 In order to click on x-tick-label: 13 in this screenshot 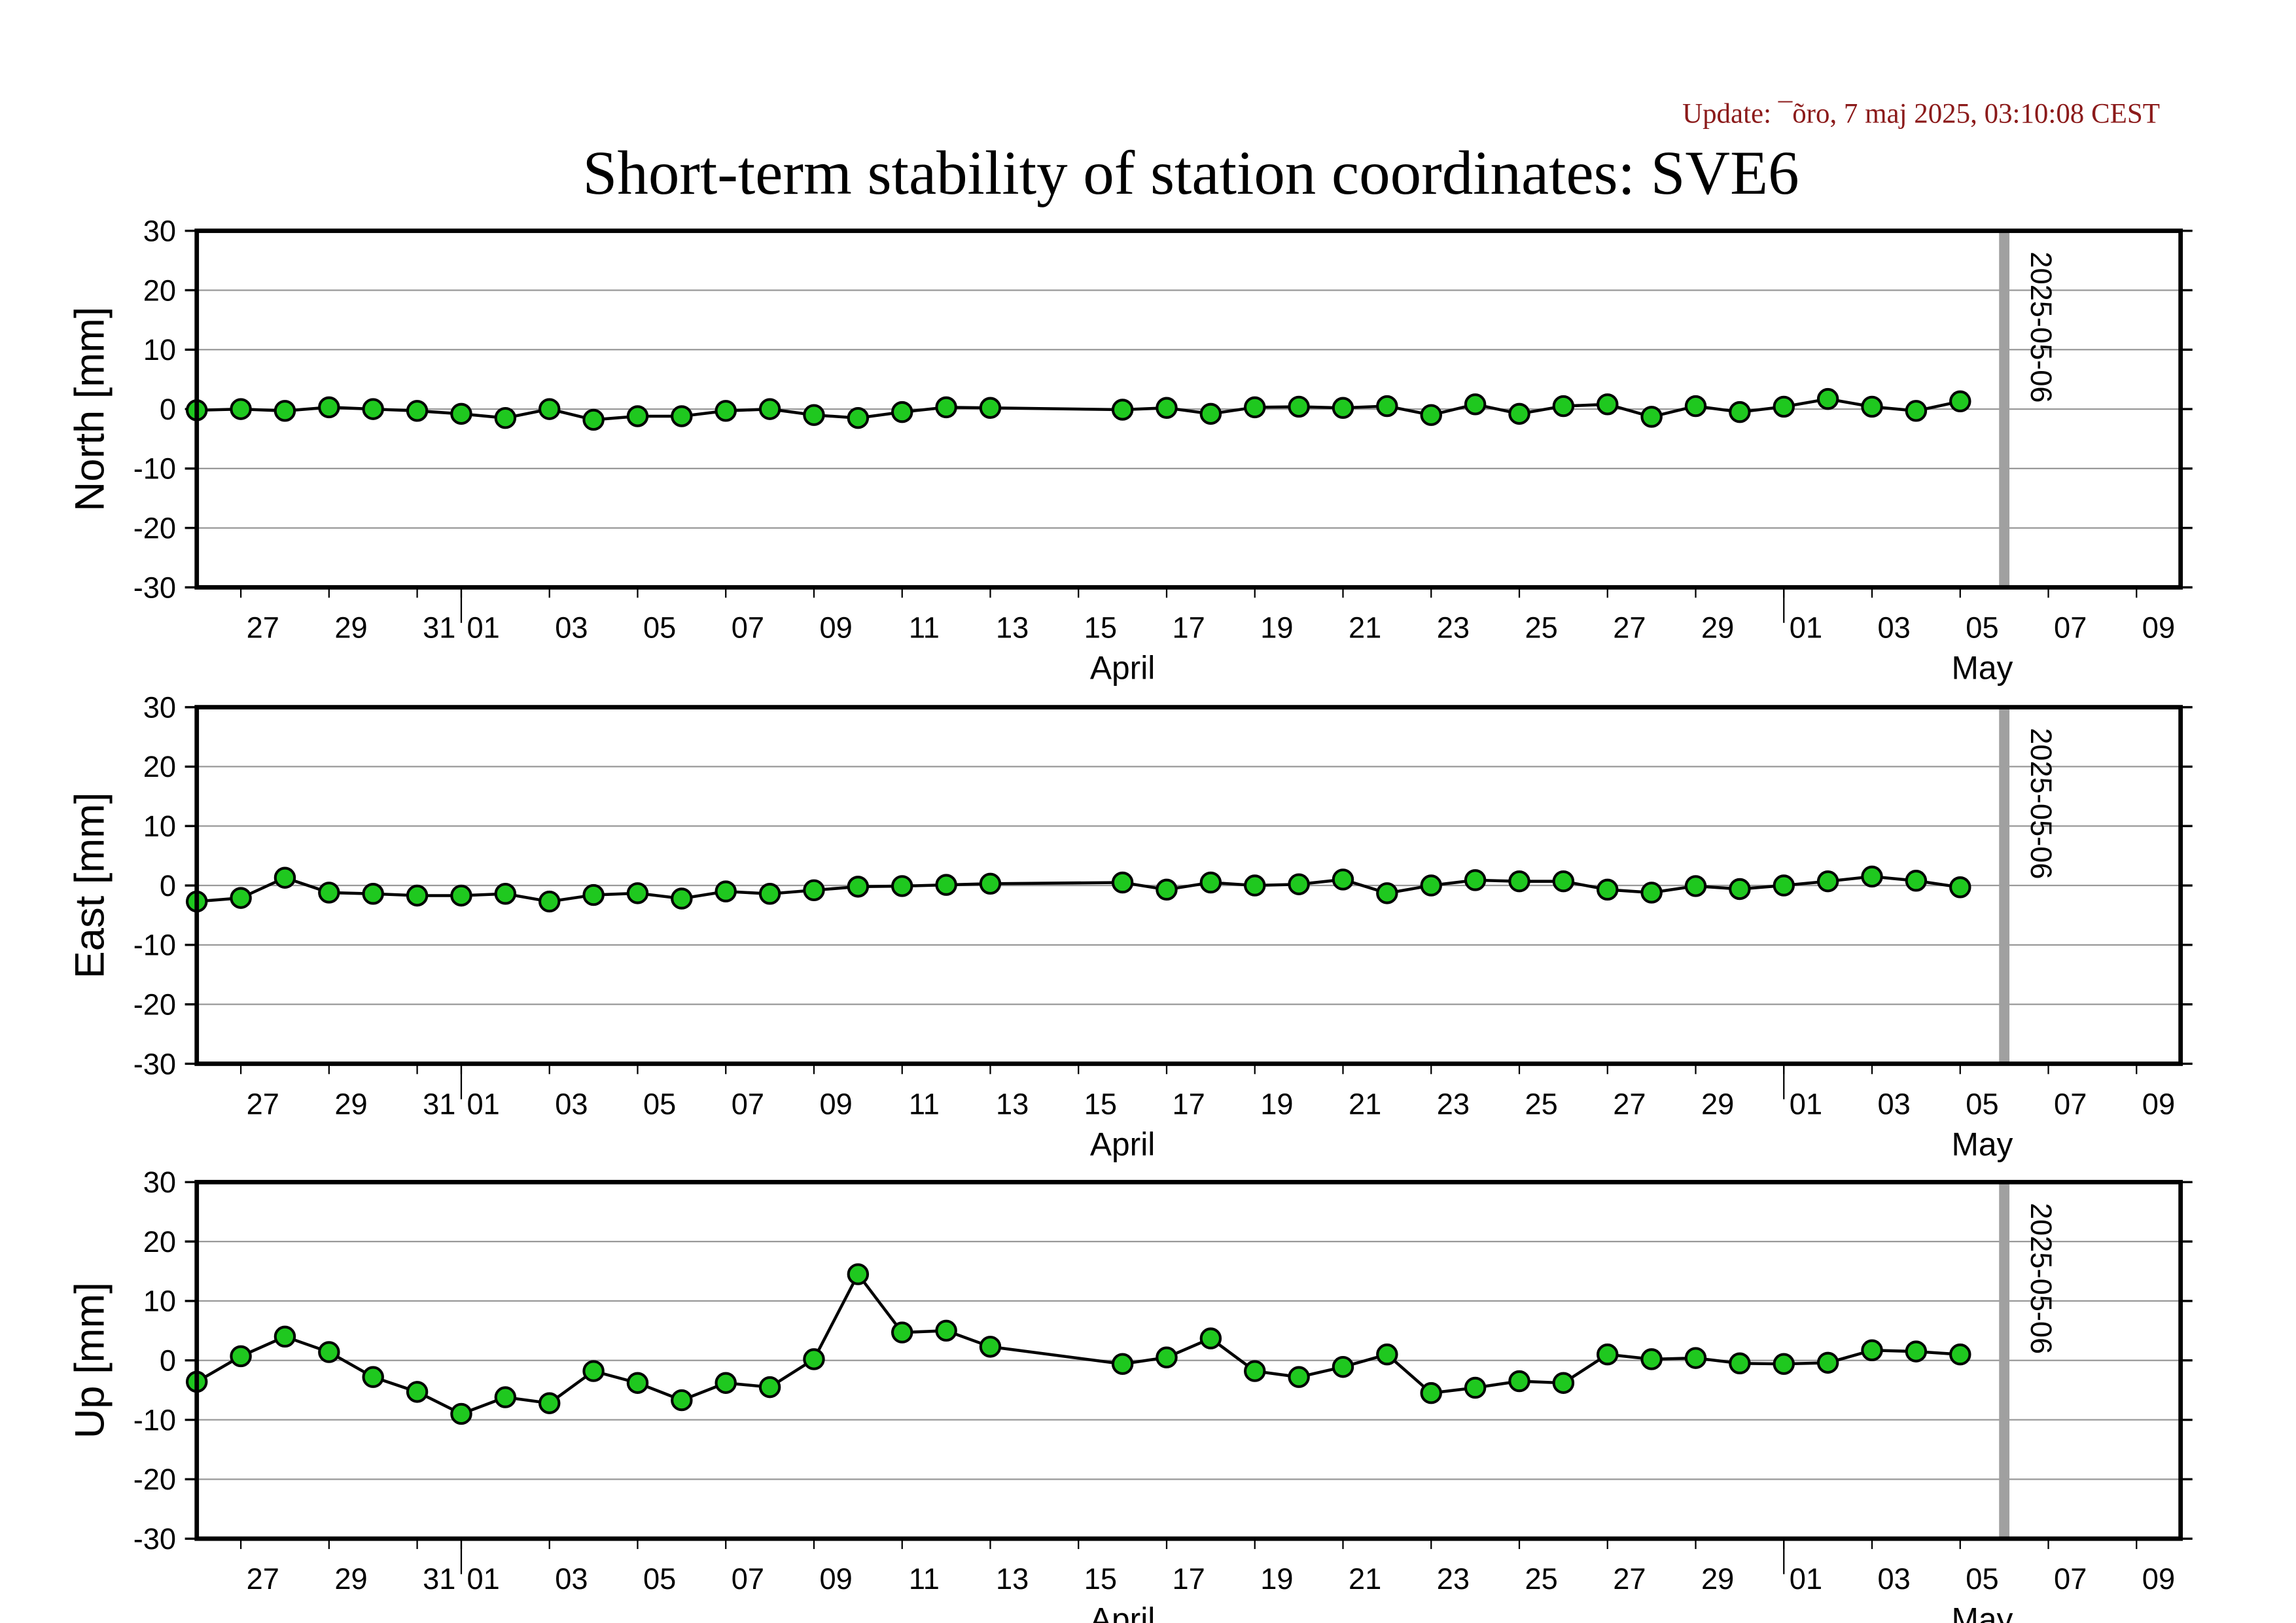, I will do `click(1012, 627)`.